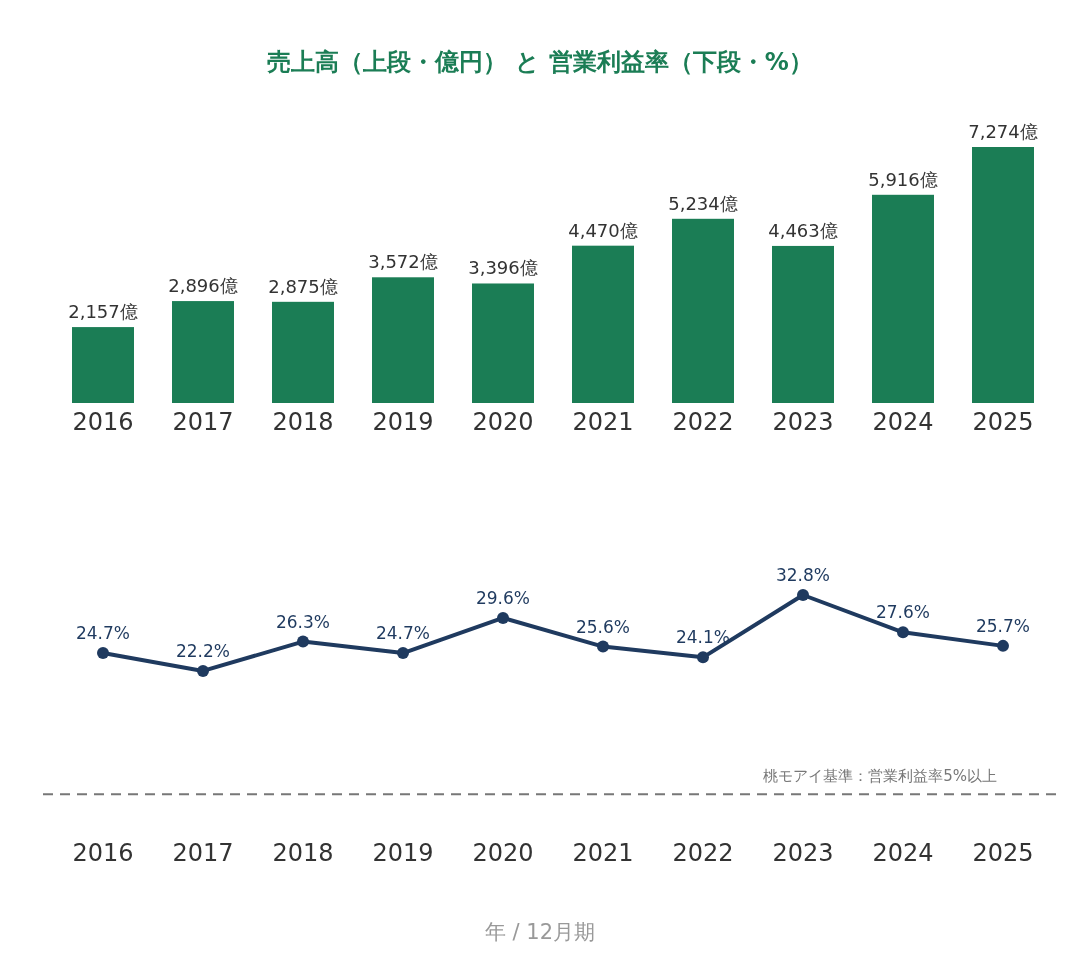  Describe the element at coordinates (703, 637) in the screenshot. I see `data-label: 24.1%` at that location.